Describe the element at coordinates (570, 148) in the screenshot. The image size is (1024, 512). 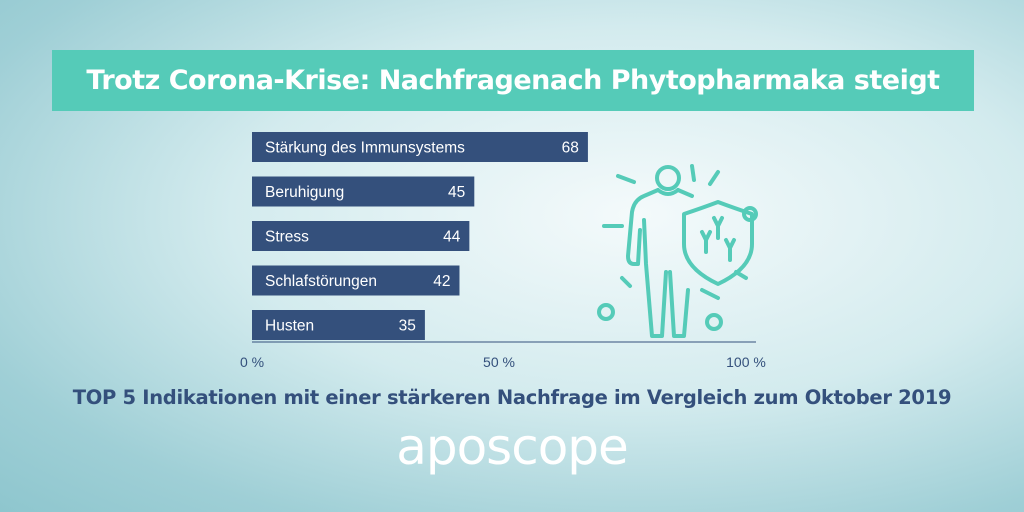
I see `bar-value-0: 68` at that location.